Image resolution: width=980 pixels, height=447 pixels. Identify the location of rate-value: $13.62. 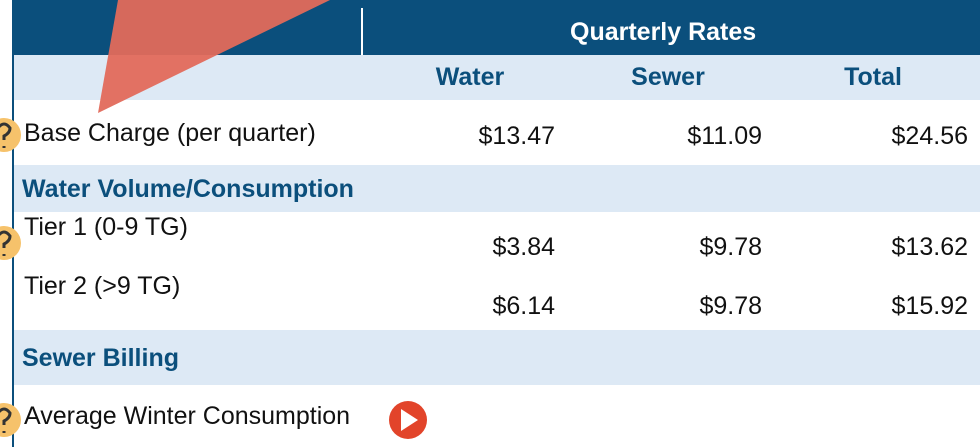
(929, 247).